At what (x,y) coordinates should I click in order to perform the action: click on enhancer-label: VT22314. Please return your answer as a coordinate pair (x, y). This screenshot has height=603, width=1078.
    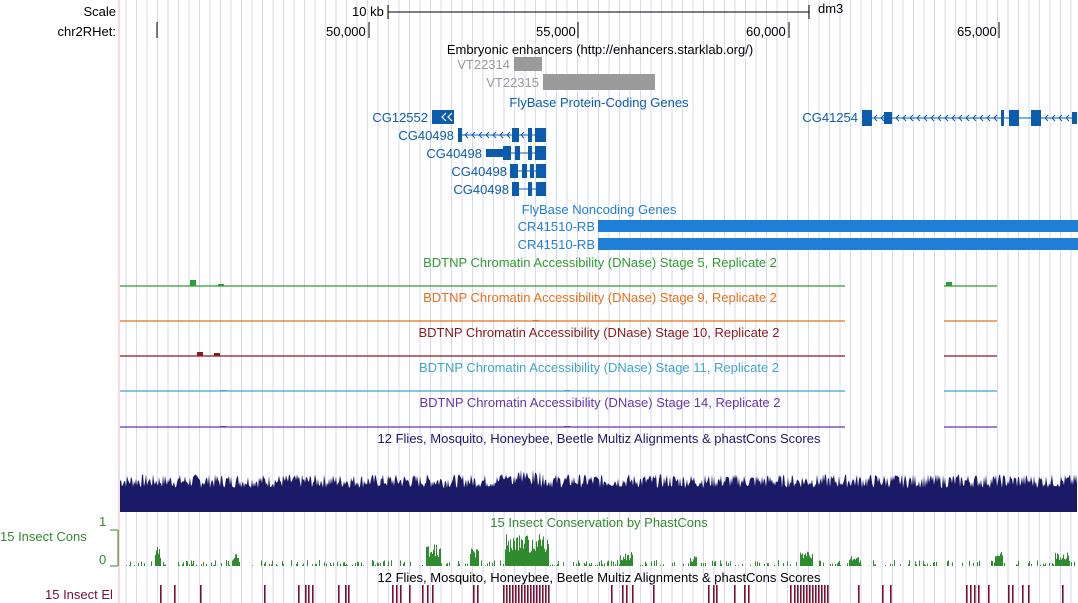
    Looking at the image, I should click on (483, 64).